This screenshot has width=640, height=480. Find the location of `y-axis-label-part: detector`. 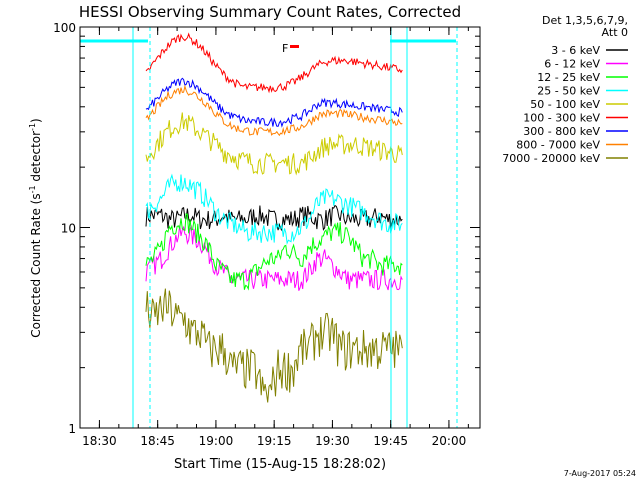

y-axis-label-part: detector is located at coordinates (36, 158).